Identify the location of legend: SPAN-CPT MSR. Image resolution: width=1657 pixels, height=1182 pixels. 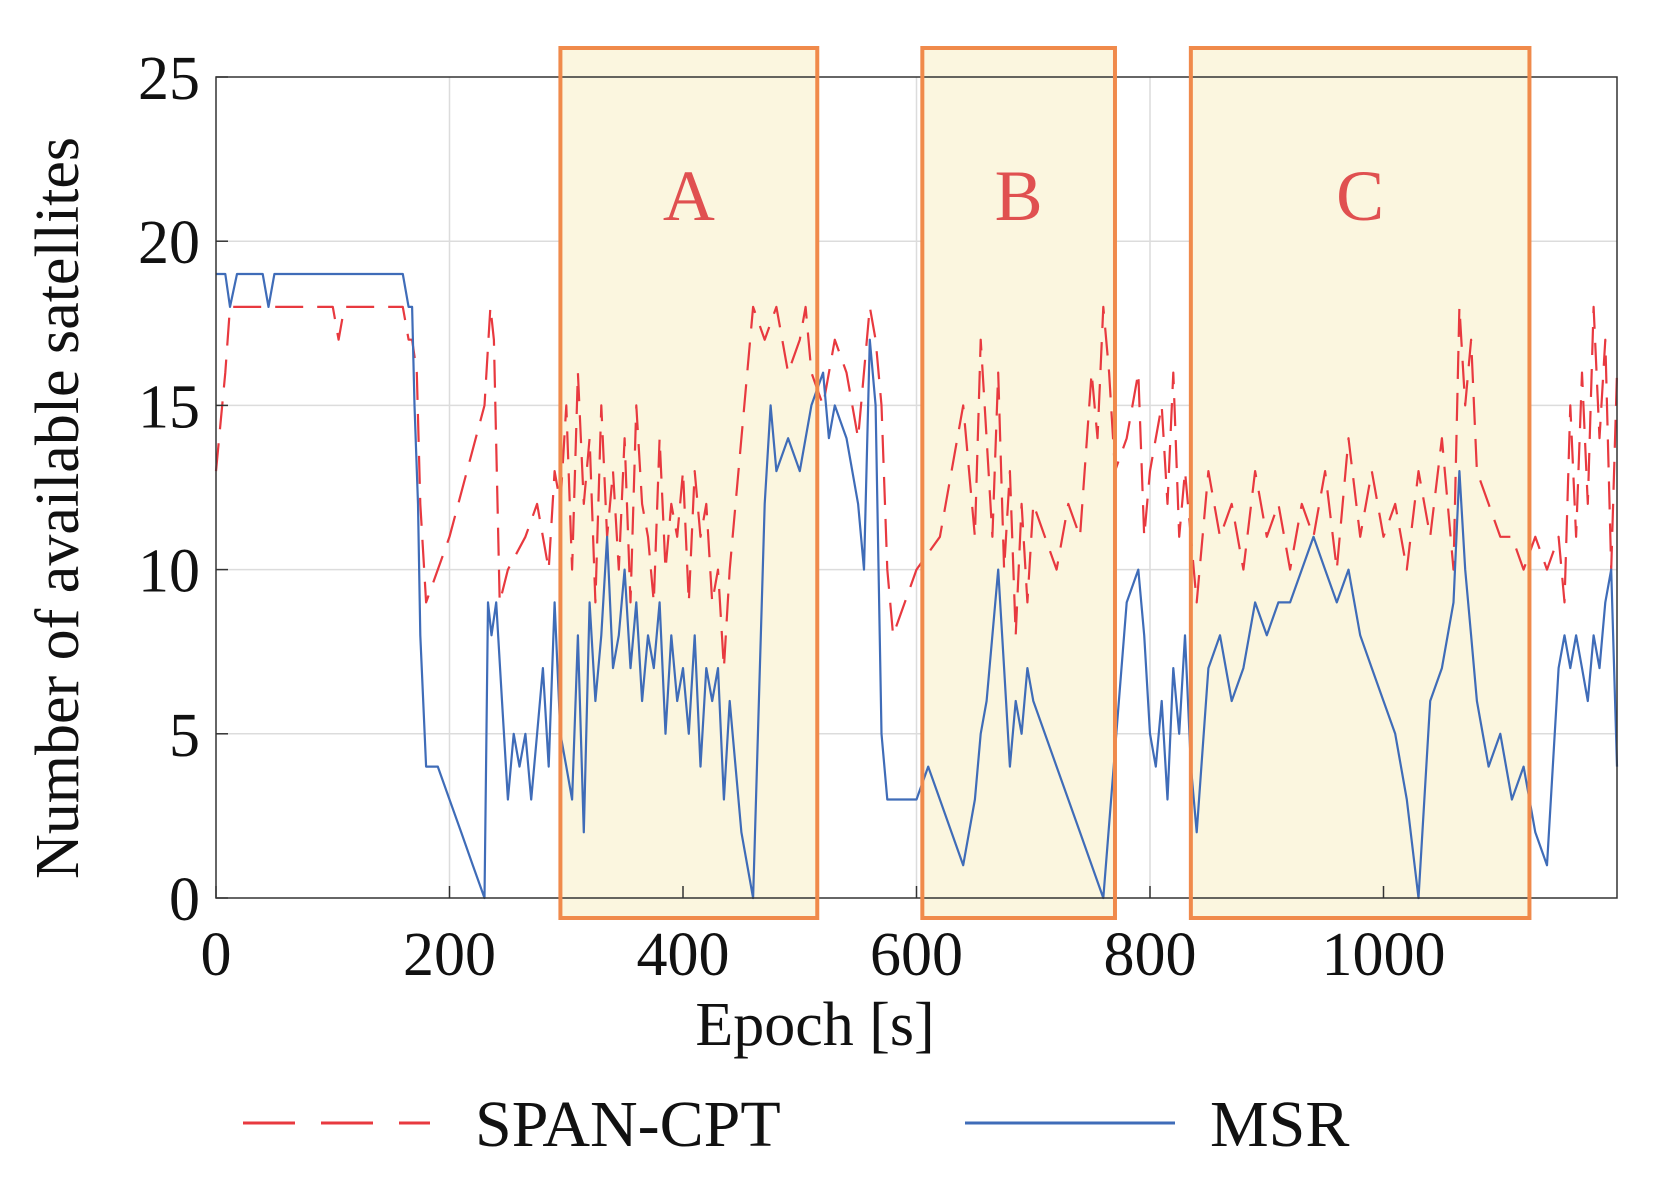
(796, 1124).